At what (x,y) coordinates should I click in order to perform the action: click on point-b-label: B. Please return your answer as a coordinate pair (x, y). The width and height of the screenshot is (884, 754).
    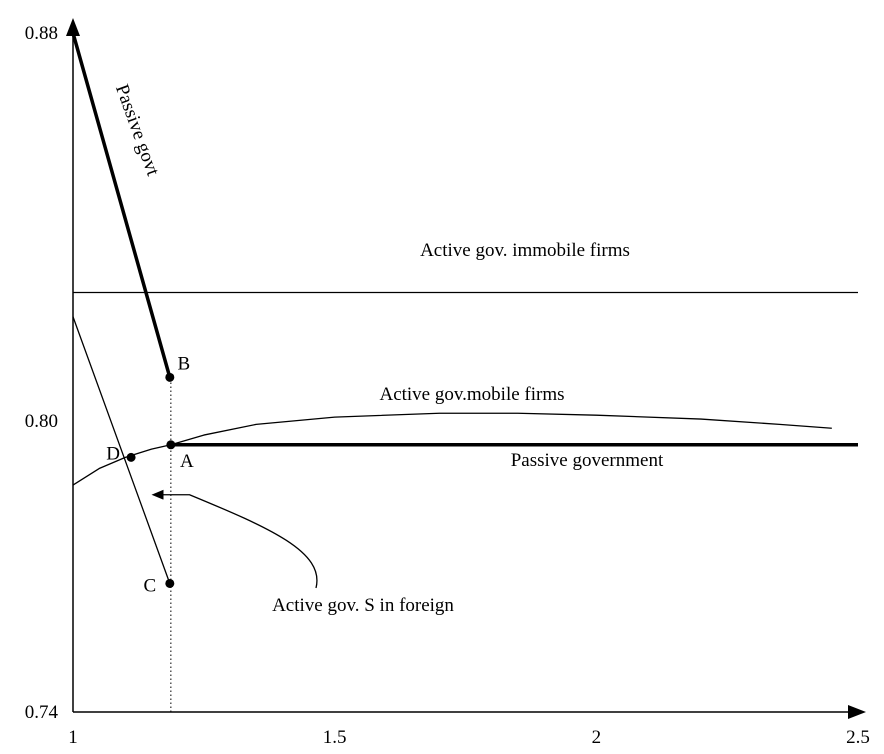
    Looking at the image, I should click on (183, 363).